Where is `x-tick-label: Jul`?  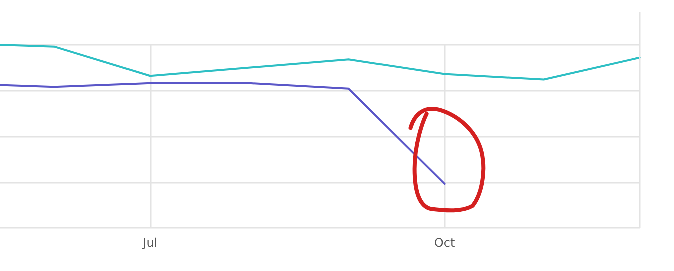
x-tick-label: Jul is located at coordinates (150, 243).